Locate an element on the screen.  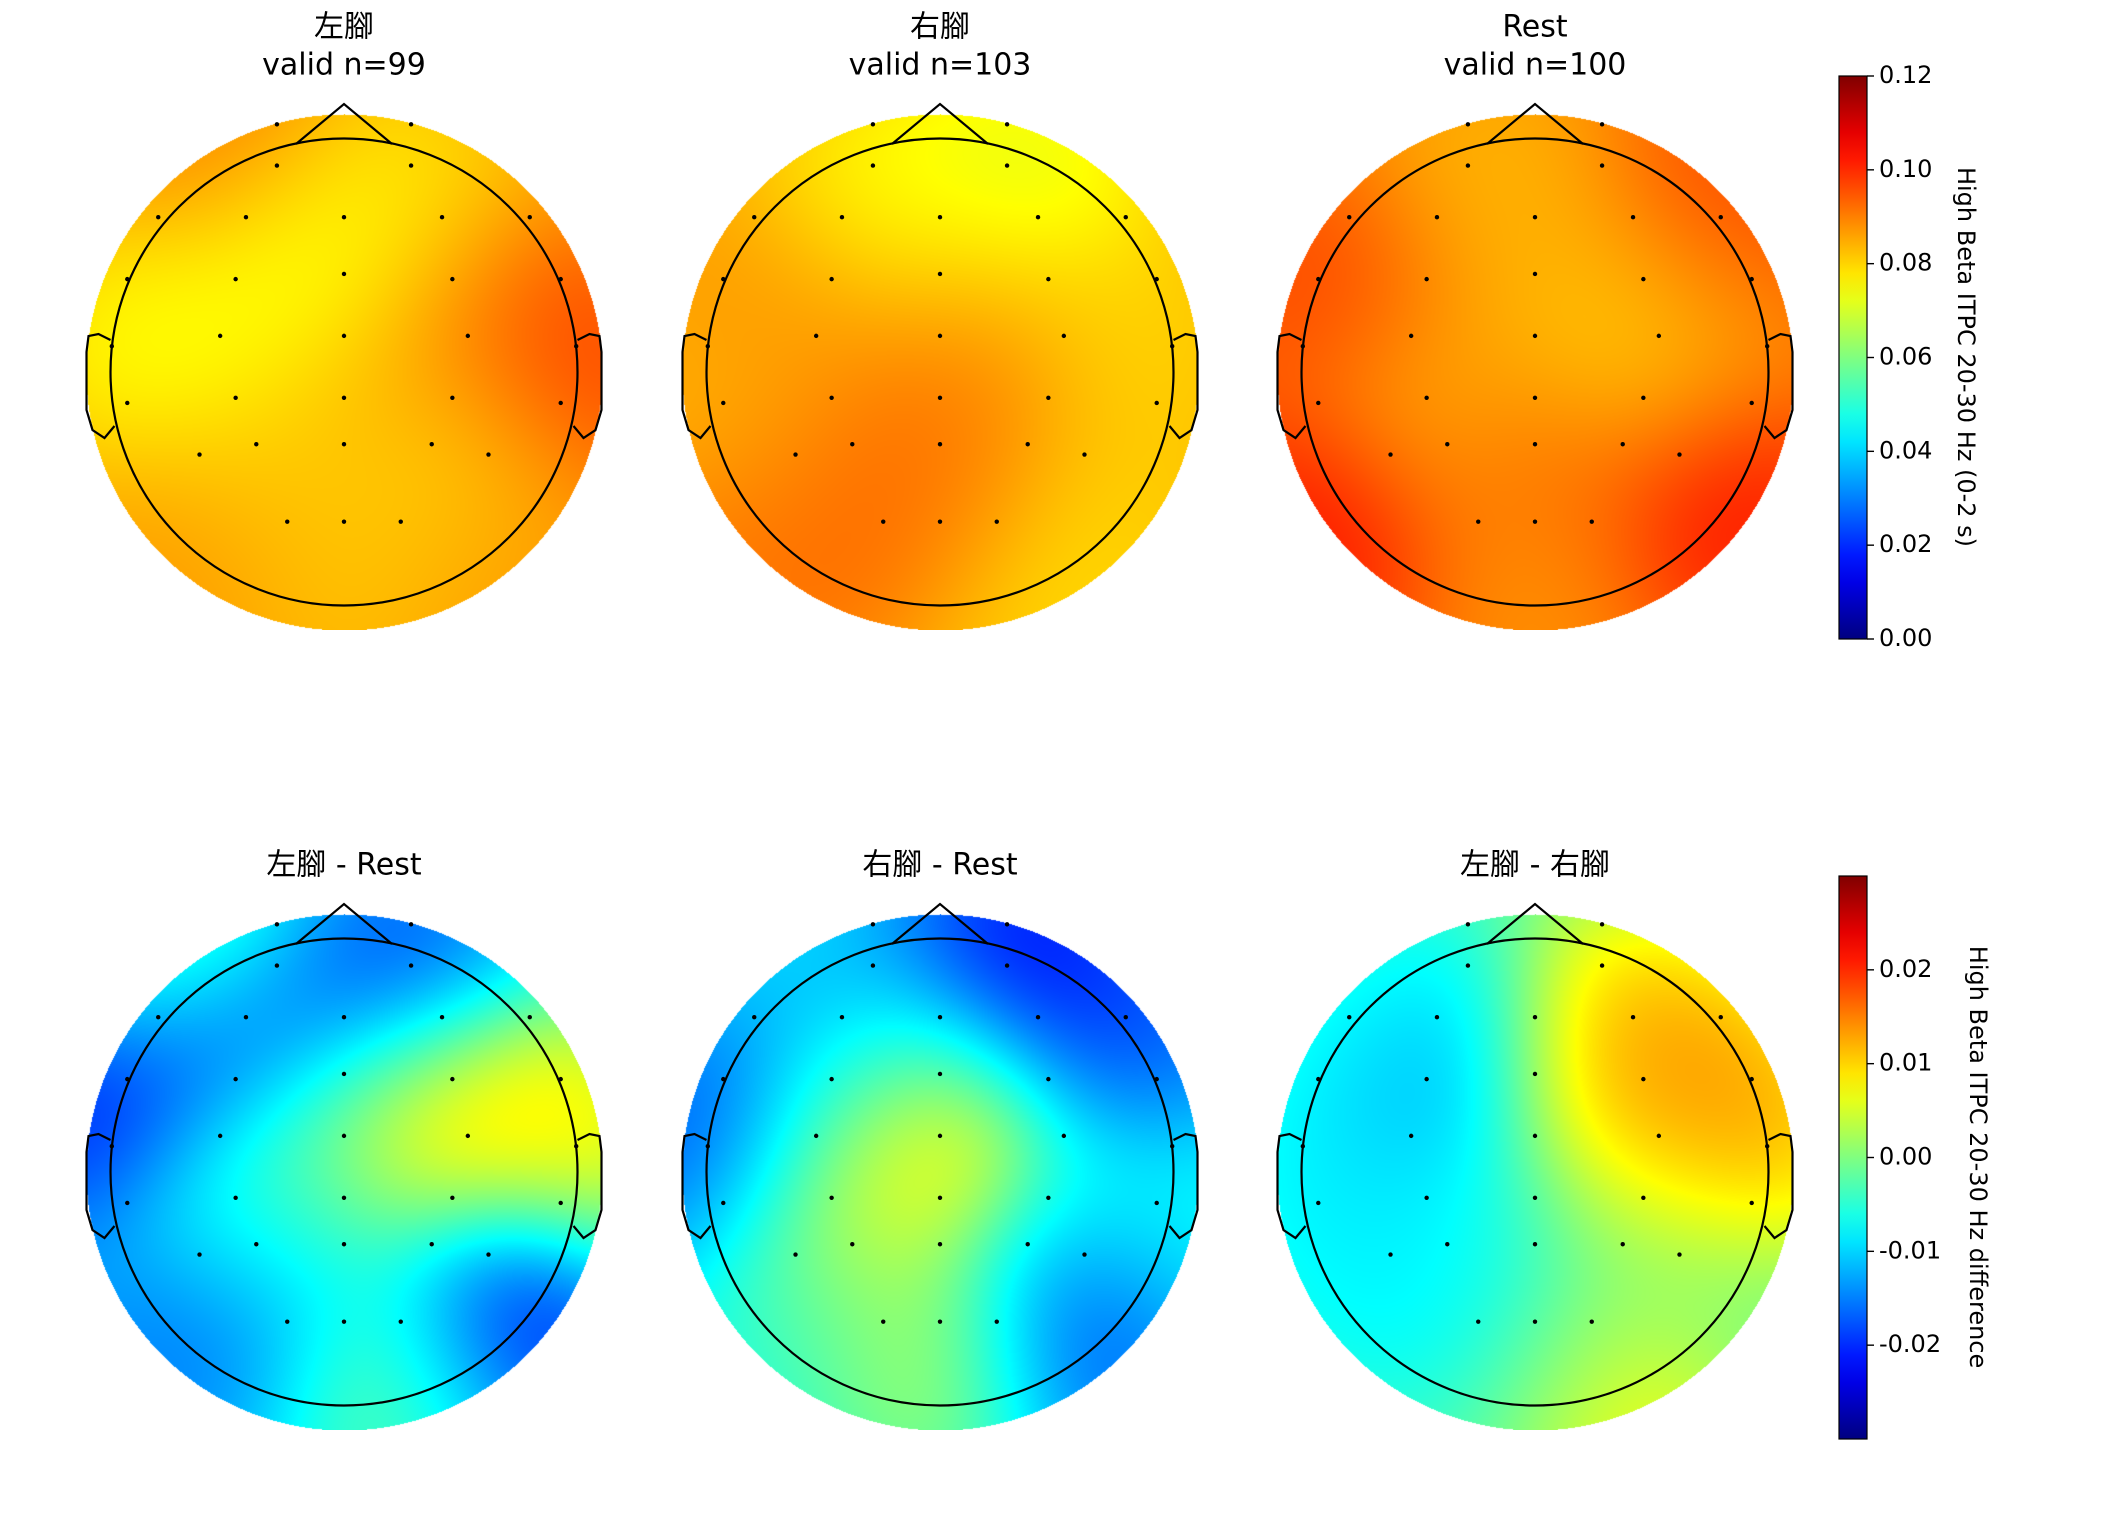
panel-title: 右腳 is located at coordinates (940, 27).